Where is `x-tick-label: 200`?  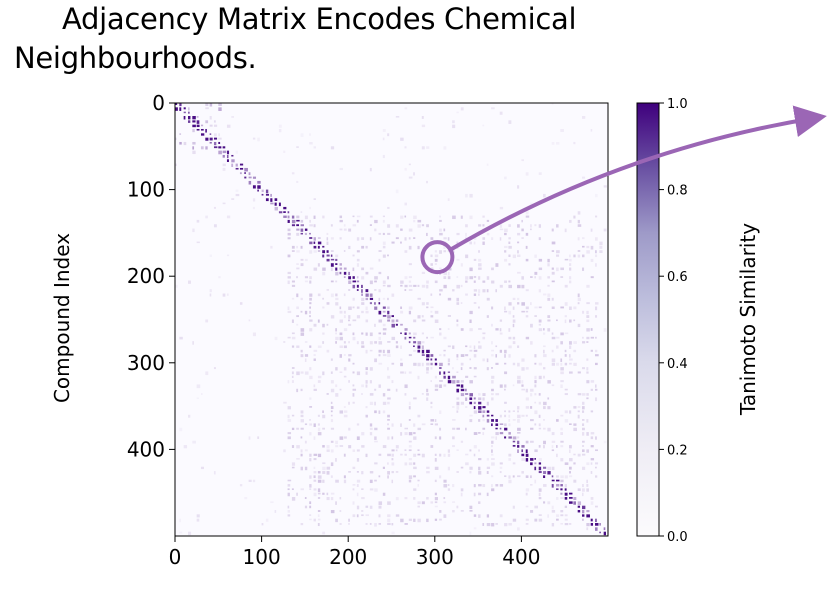 x-tick-label: 200 is located at coordinates (348, 557).